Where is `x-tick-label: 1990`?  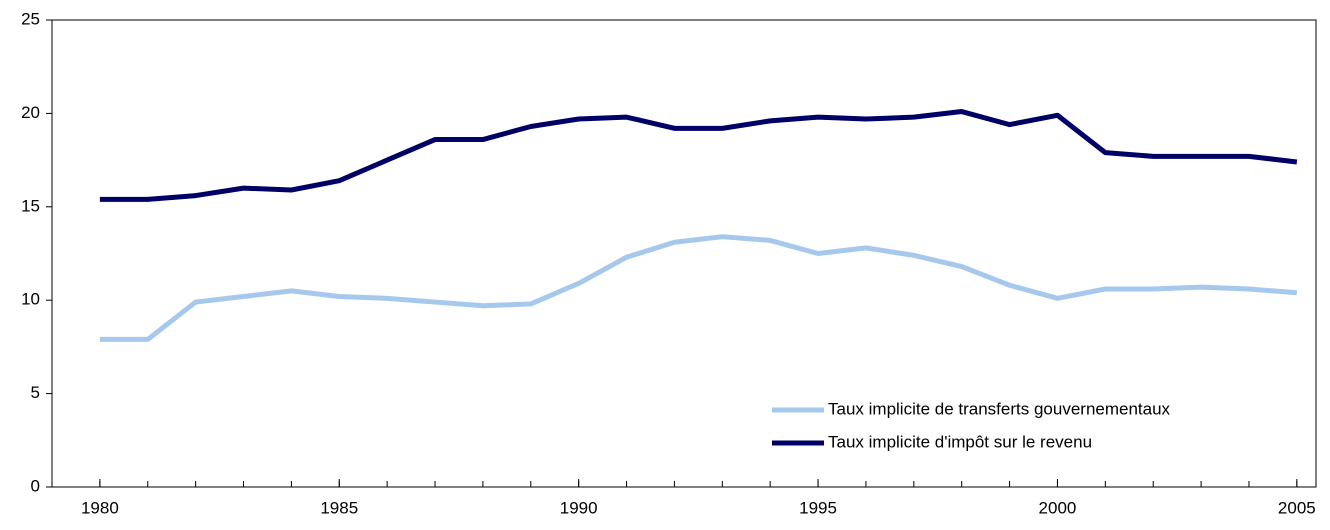
x-tick-label: 1990 is located at coordinates (579, 507).